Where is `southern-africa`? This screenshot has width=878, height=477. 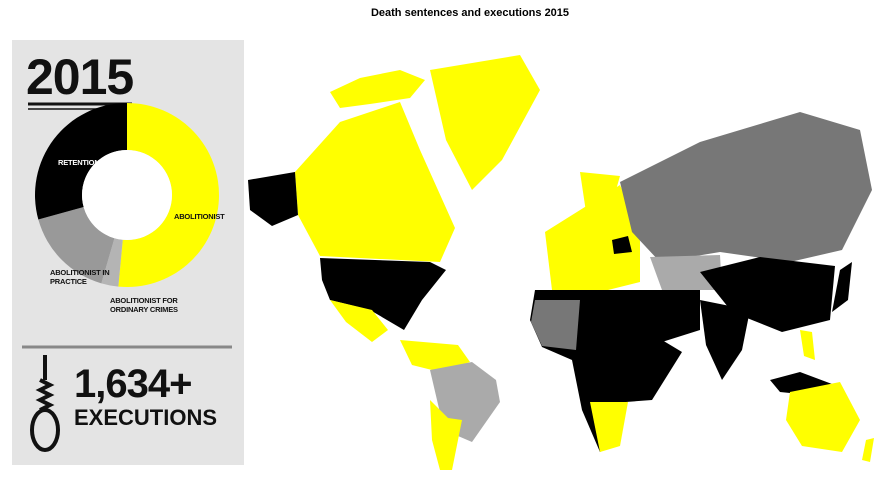
southern-africa is located at coordinates (609, 427).